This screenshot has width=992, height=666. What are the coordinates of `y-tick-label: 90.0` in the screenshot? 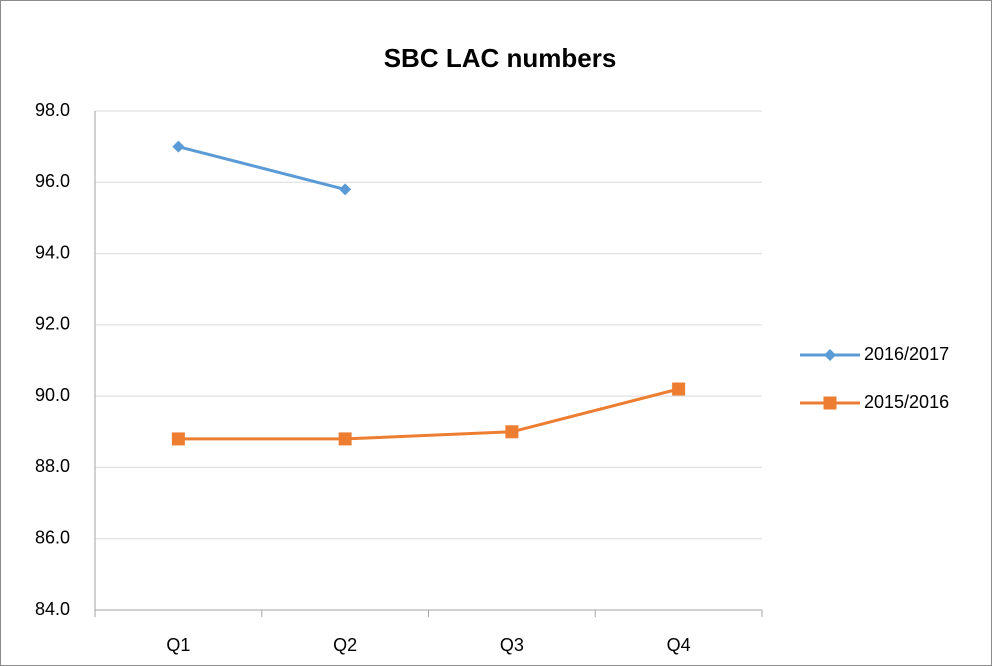 It's located at (52, 395).